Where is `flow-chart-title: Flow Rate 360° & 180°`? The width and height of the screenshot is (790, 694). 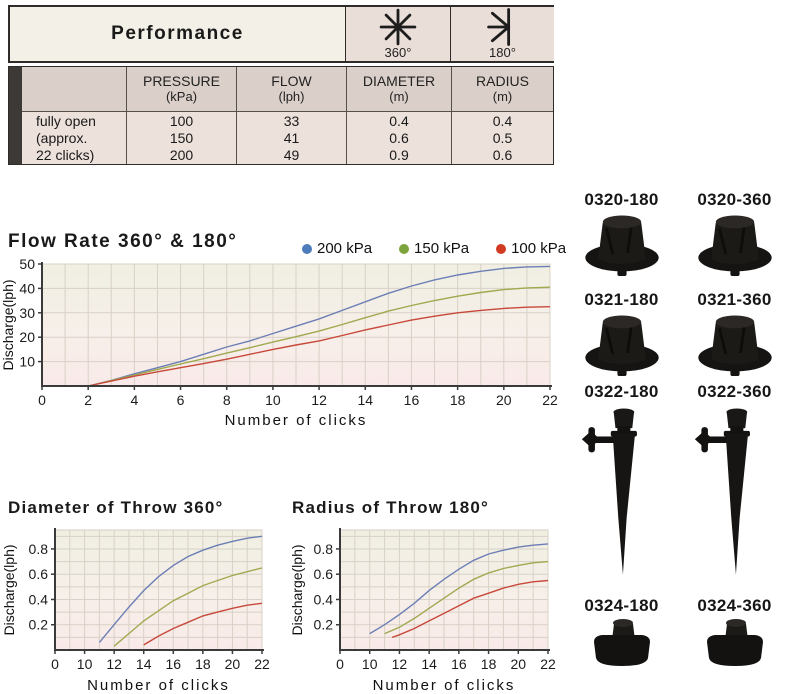
flow-chart-title: Flow Rate 360° & 180° is located at coordinates (123, 241).